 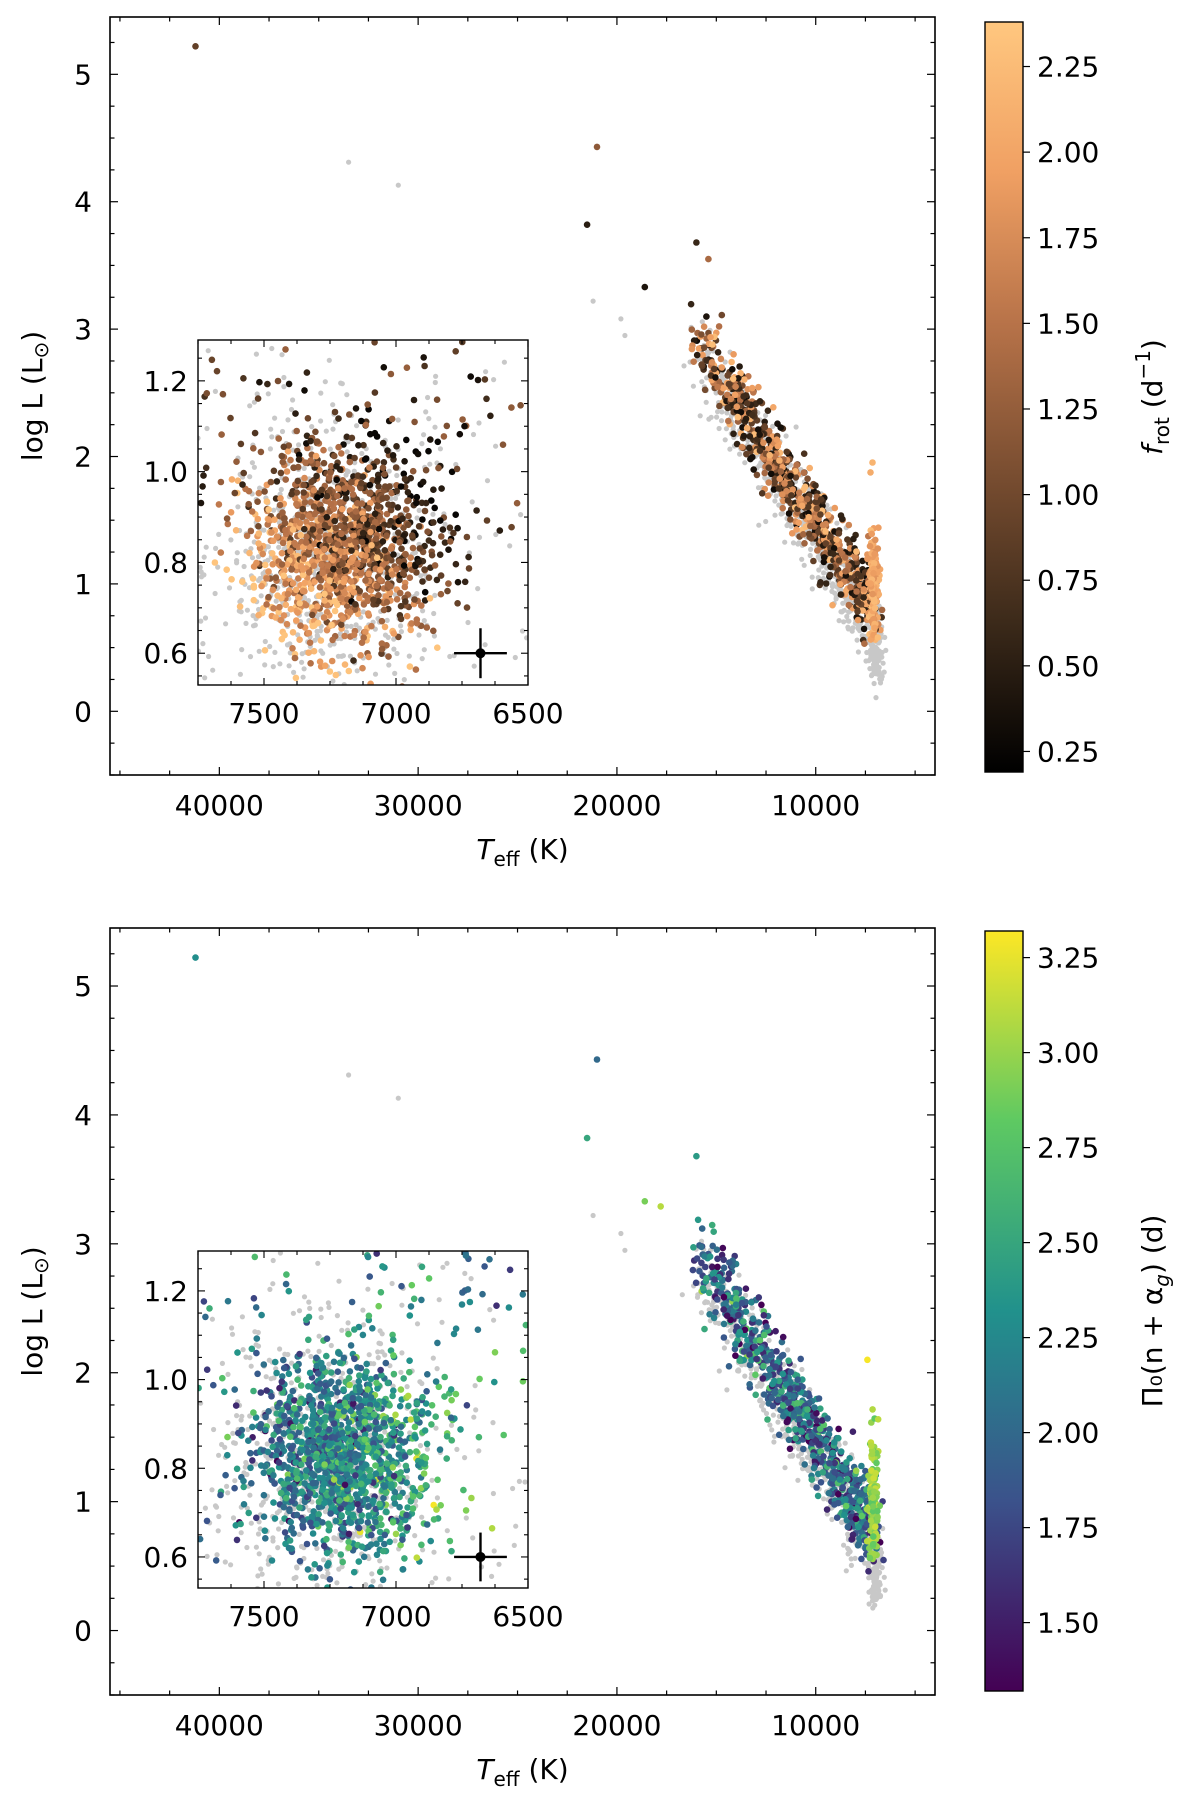 I want to click on y-tick-label: 1, so click(x=83, y=584).